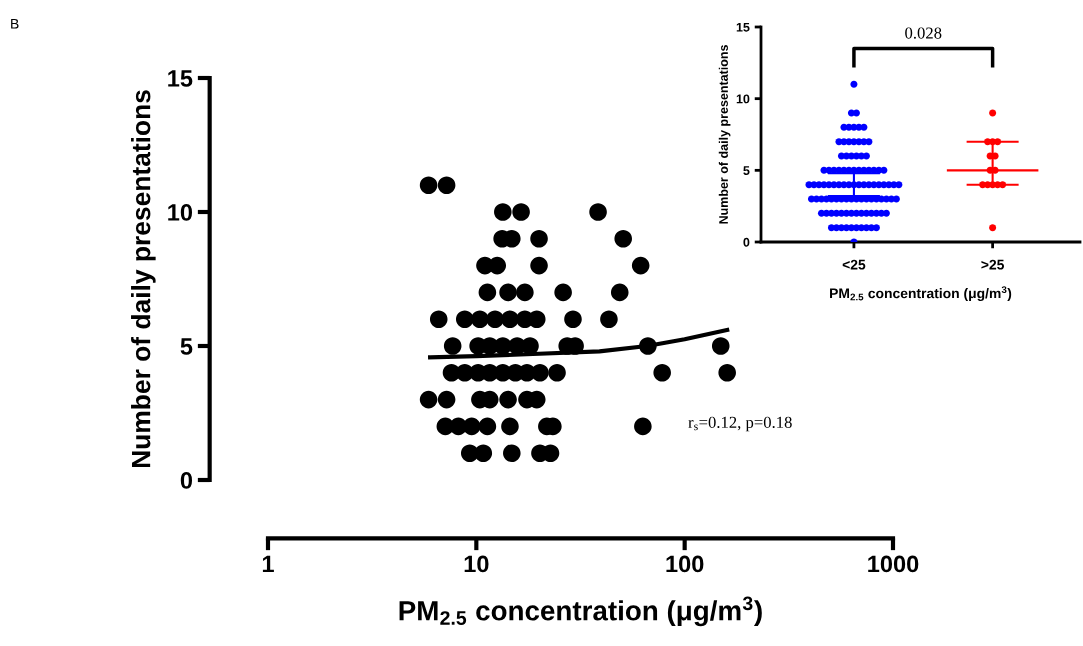 The image size is (1083, 646). What do you see at coordinates (993, 264) in the screenshot?
I see `x-tick-label: >25` at bounding box center [993, 264].